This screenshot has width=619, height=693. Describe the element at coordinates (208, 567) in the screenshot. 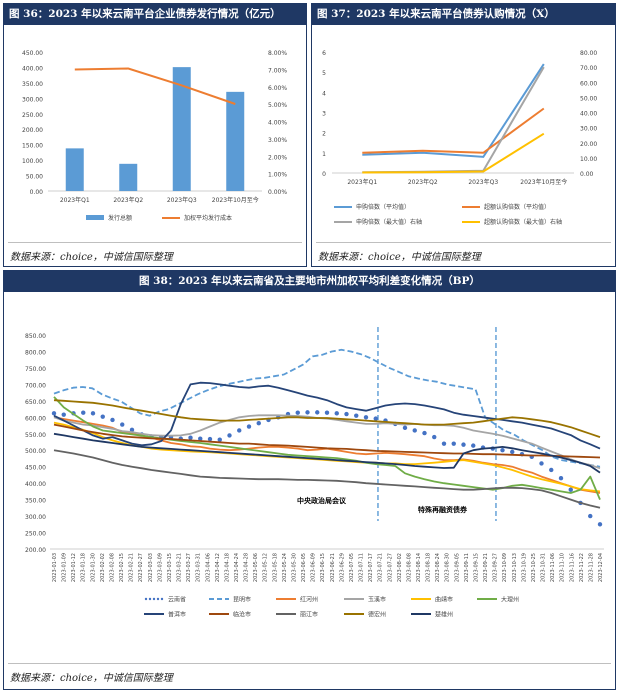

I see `x-tick-label: 2023-04-06` at that location.